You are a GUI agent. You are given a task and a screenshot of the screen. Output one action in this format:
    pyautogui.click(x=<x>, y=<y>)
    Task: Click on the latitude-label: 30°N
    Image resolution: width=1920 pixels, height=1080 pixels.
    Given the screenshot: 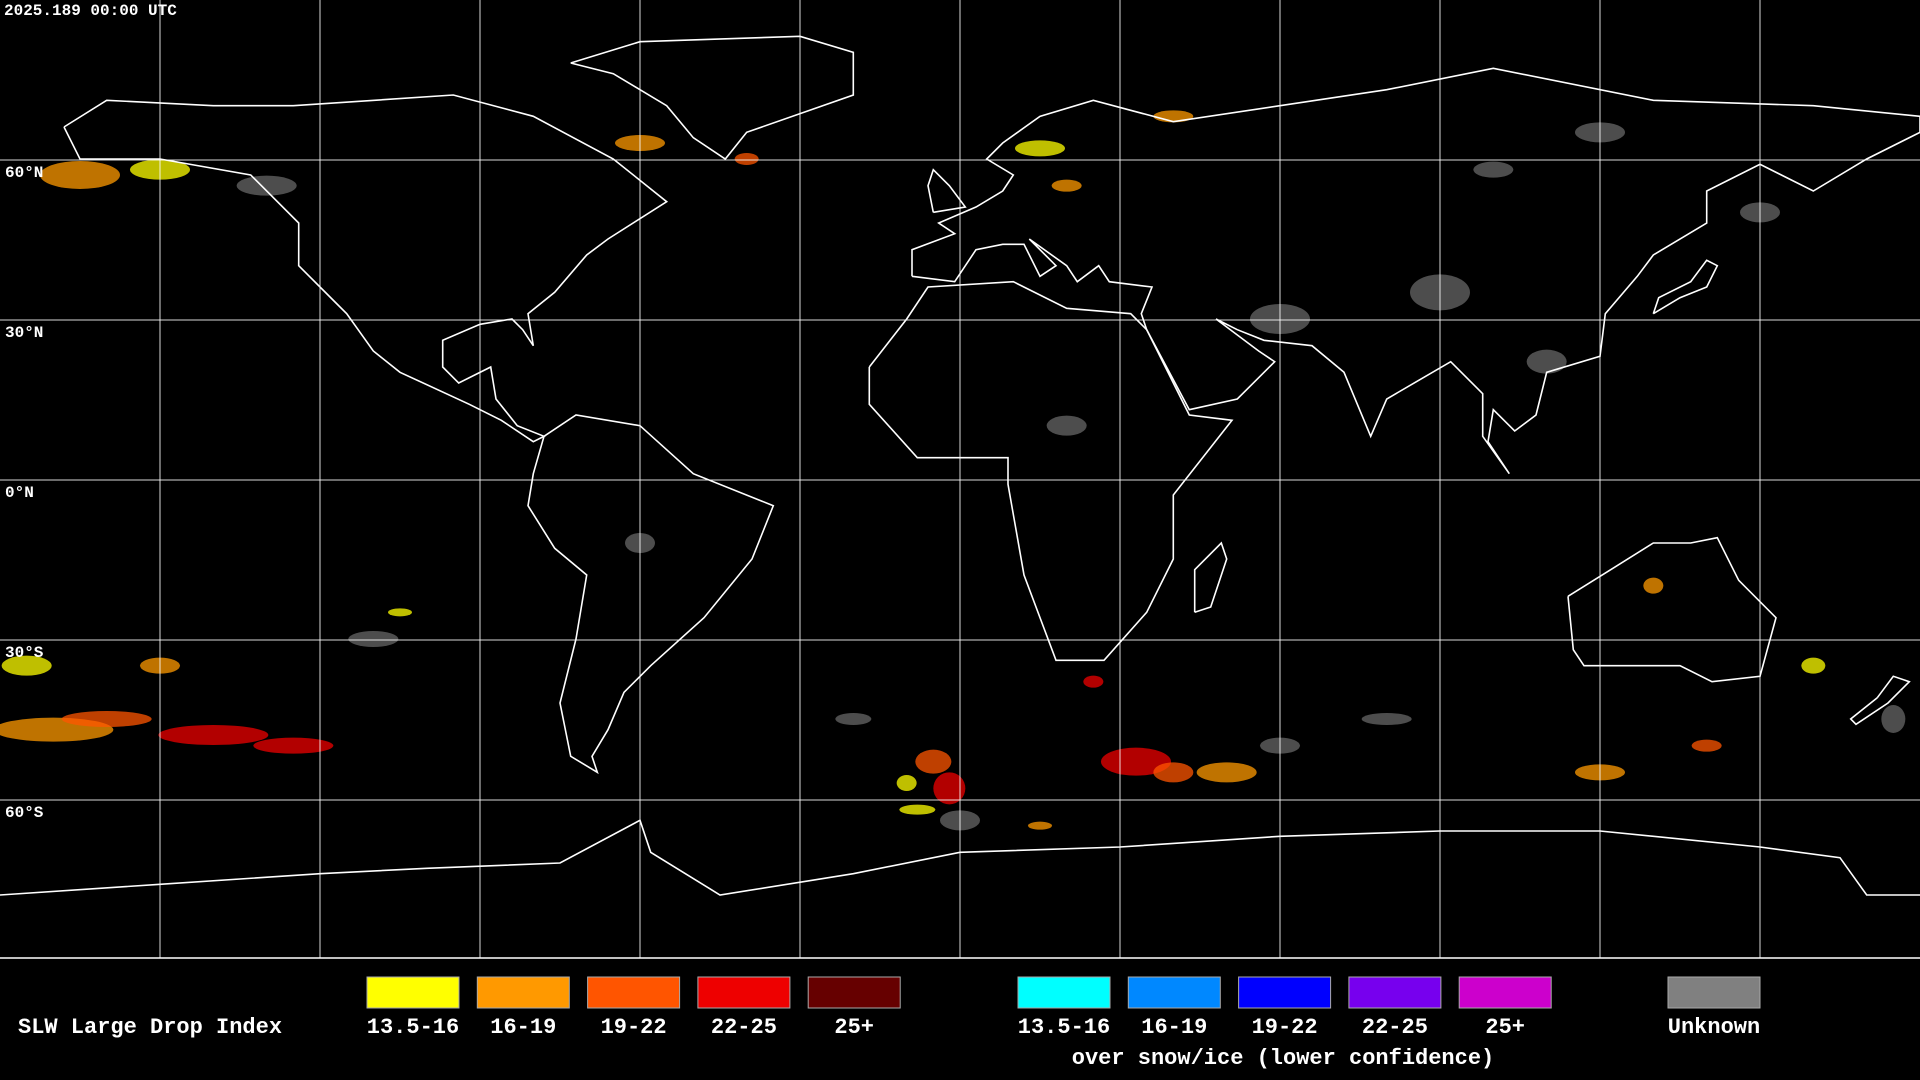 What is the action you would take?
    pyautogui.click(x=24, y=333)
    